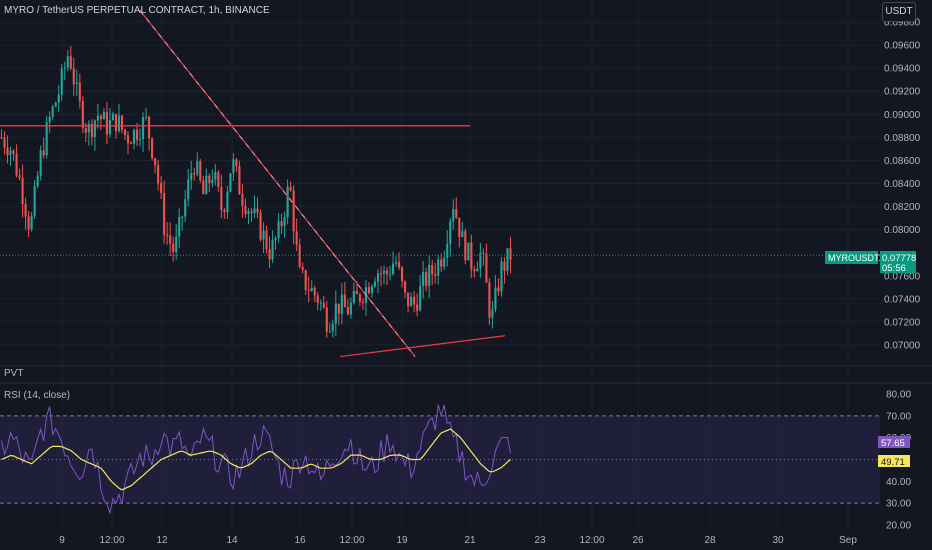  What do you see at coordinates (899, 12) in the screenshot?
I see `currency-button: USDT` at bounding box center [899, 12].